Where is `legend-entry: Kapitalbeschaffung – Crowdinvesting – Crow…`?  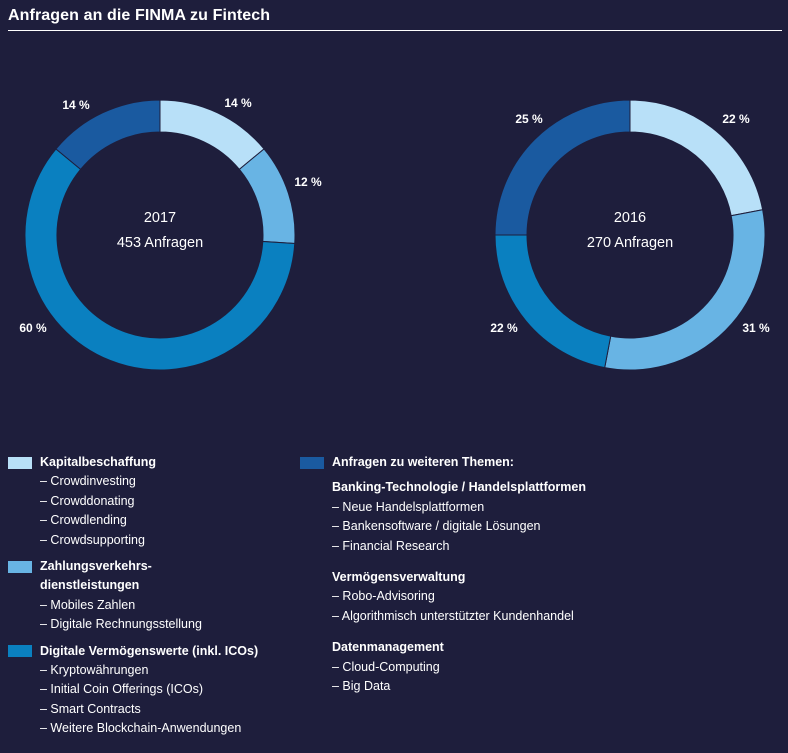 legend-entry: Kapitalbeschaffung – Crowdinvesting – Crow… is located at coordinates (153, 501).